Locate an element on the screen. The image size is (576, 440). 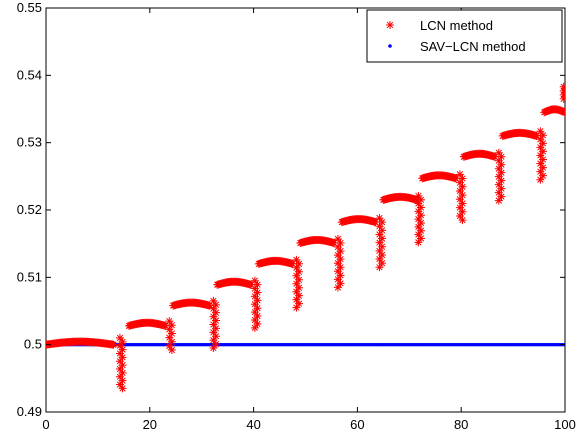
y-tick-label: 0.52 is located at coordinates (29, 209).